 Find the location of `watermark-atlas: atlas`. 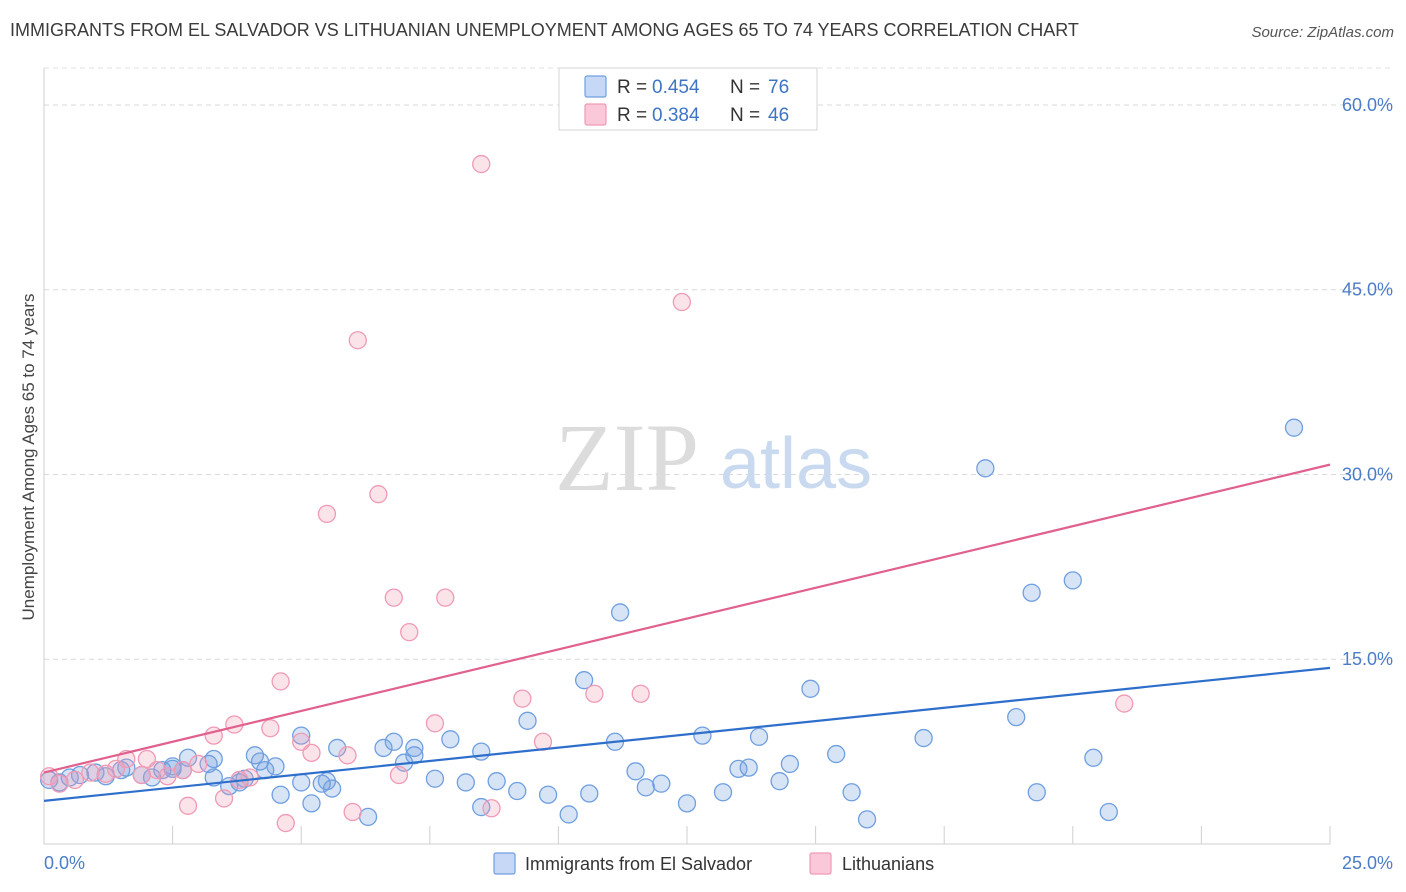

watermark-atlas: atlas is located at coordinates (796, 464).